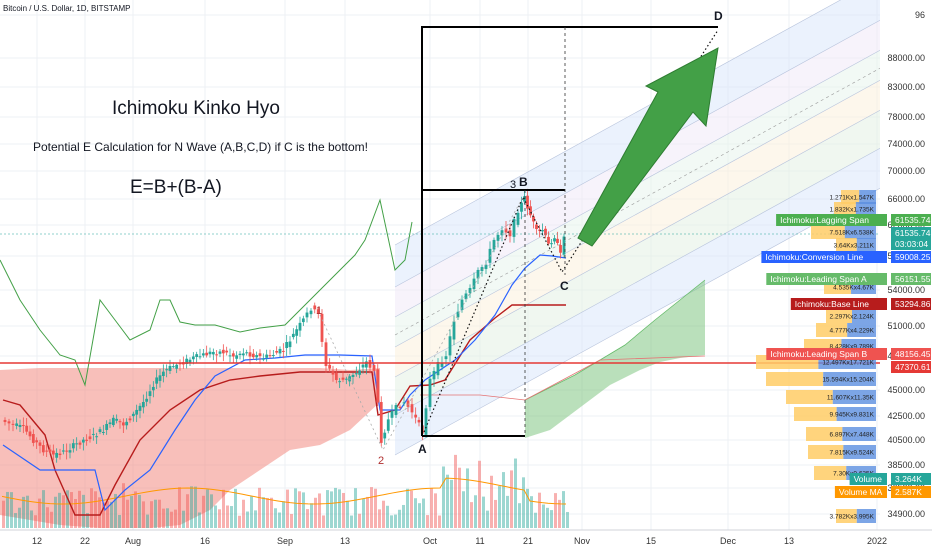  What do you see at coordinates (911, 367) in the screenshot?
I see `price-value-tag` at bounding box center [911, 367].